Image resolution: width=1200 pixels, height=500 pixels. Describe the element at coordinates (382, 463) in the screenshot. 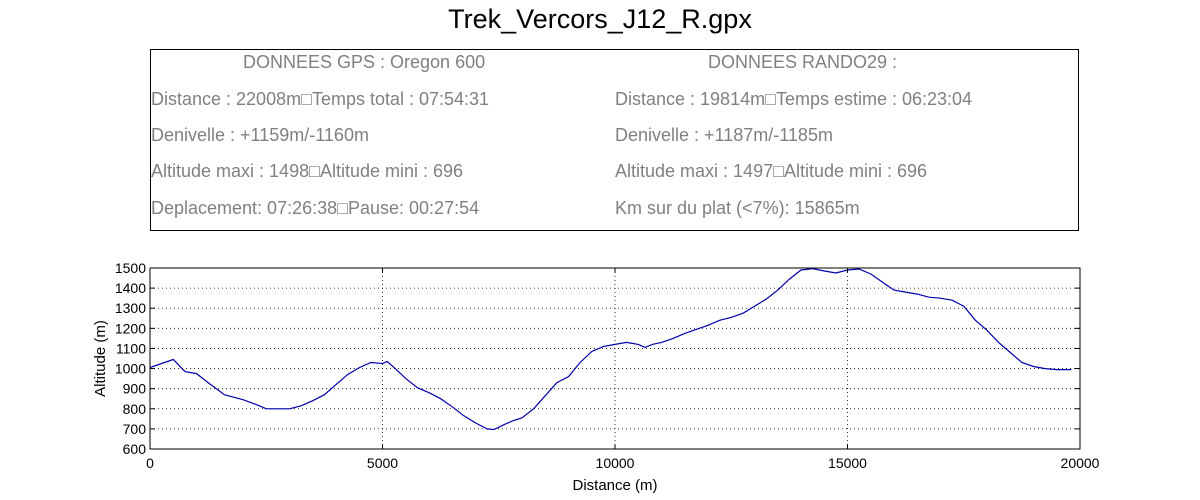

I see `x-tick-label-1: 5000` at that location.